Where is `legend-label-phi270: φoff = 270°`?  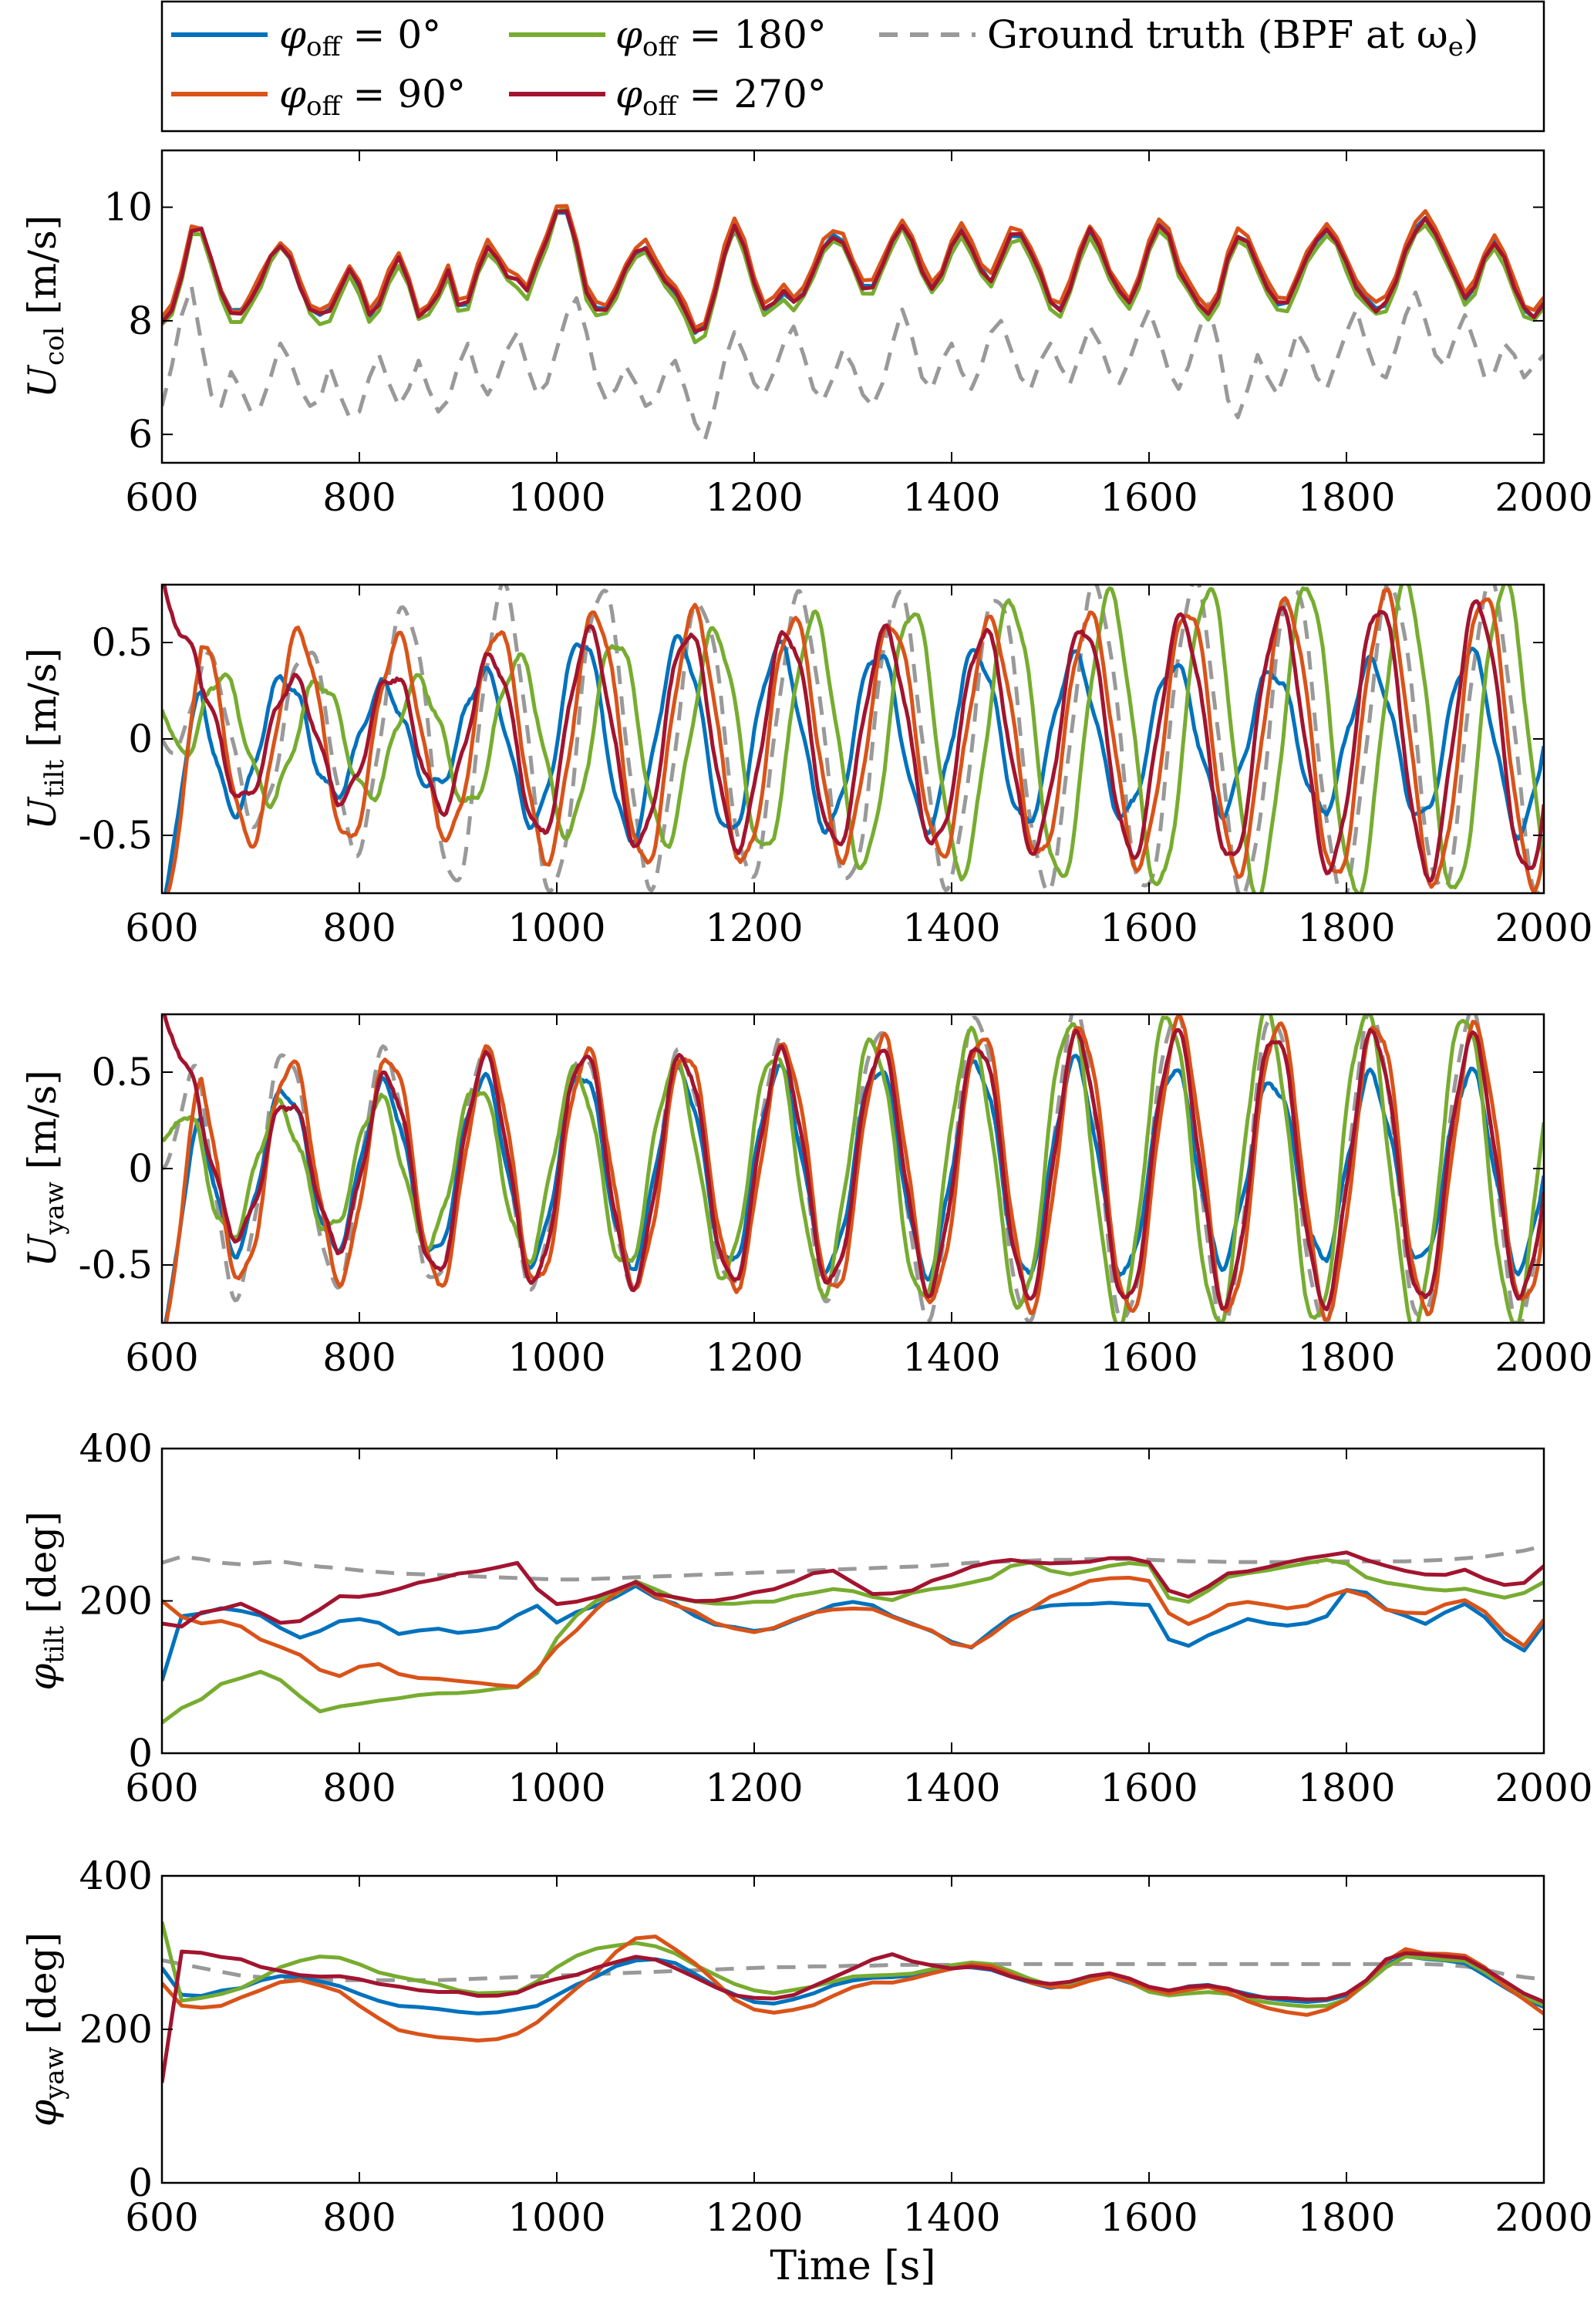
legend-label-phi270: φoff = 270° is located at coordinates (721, 97).